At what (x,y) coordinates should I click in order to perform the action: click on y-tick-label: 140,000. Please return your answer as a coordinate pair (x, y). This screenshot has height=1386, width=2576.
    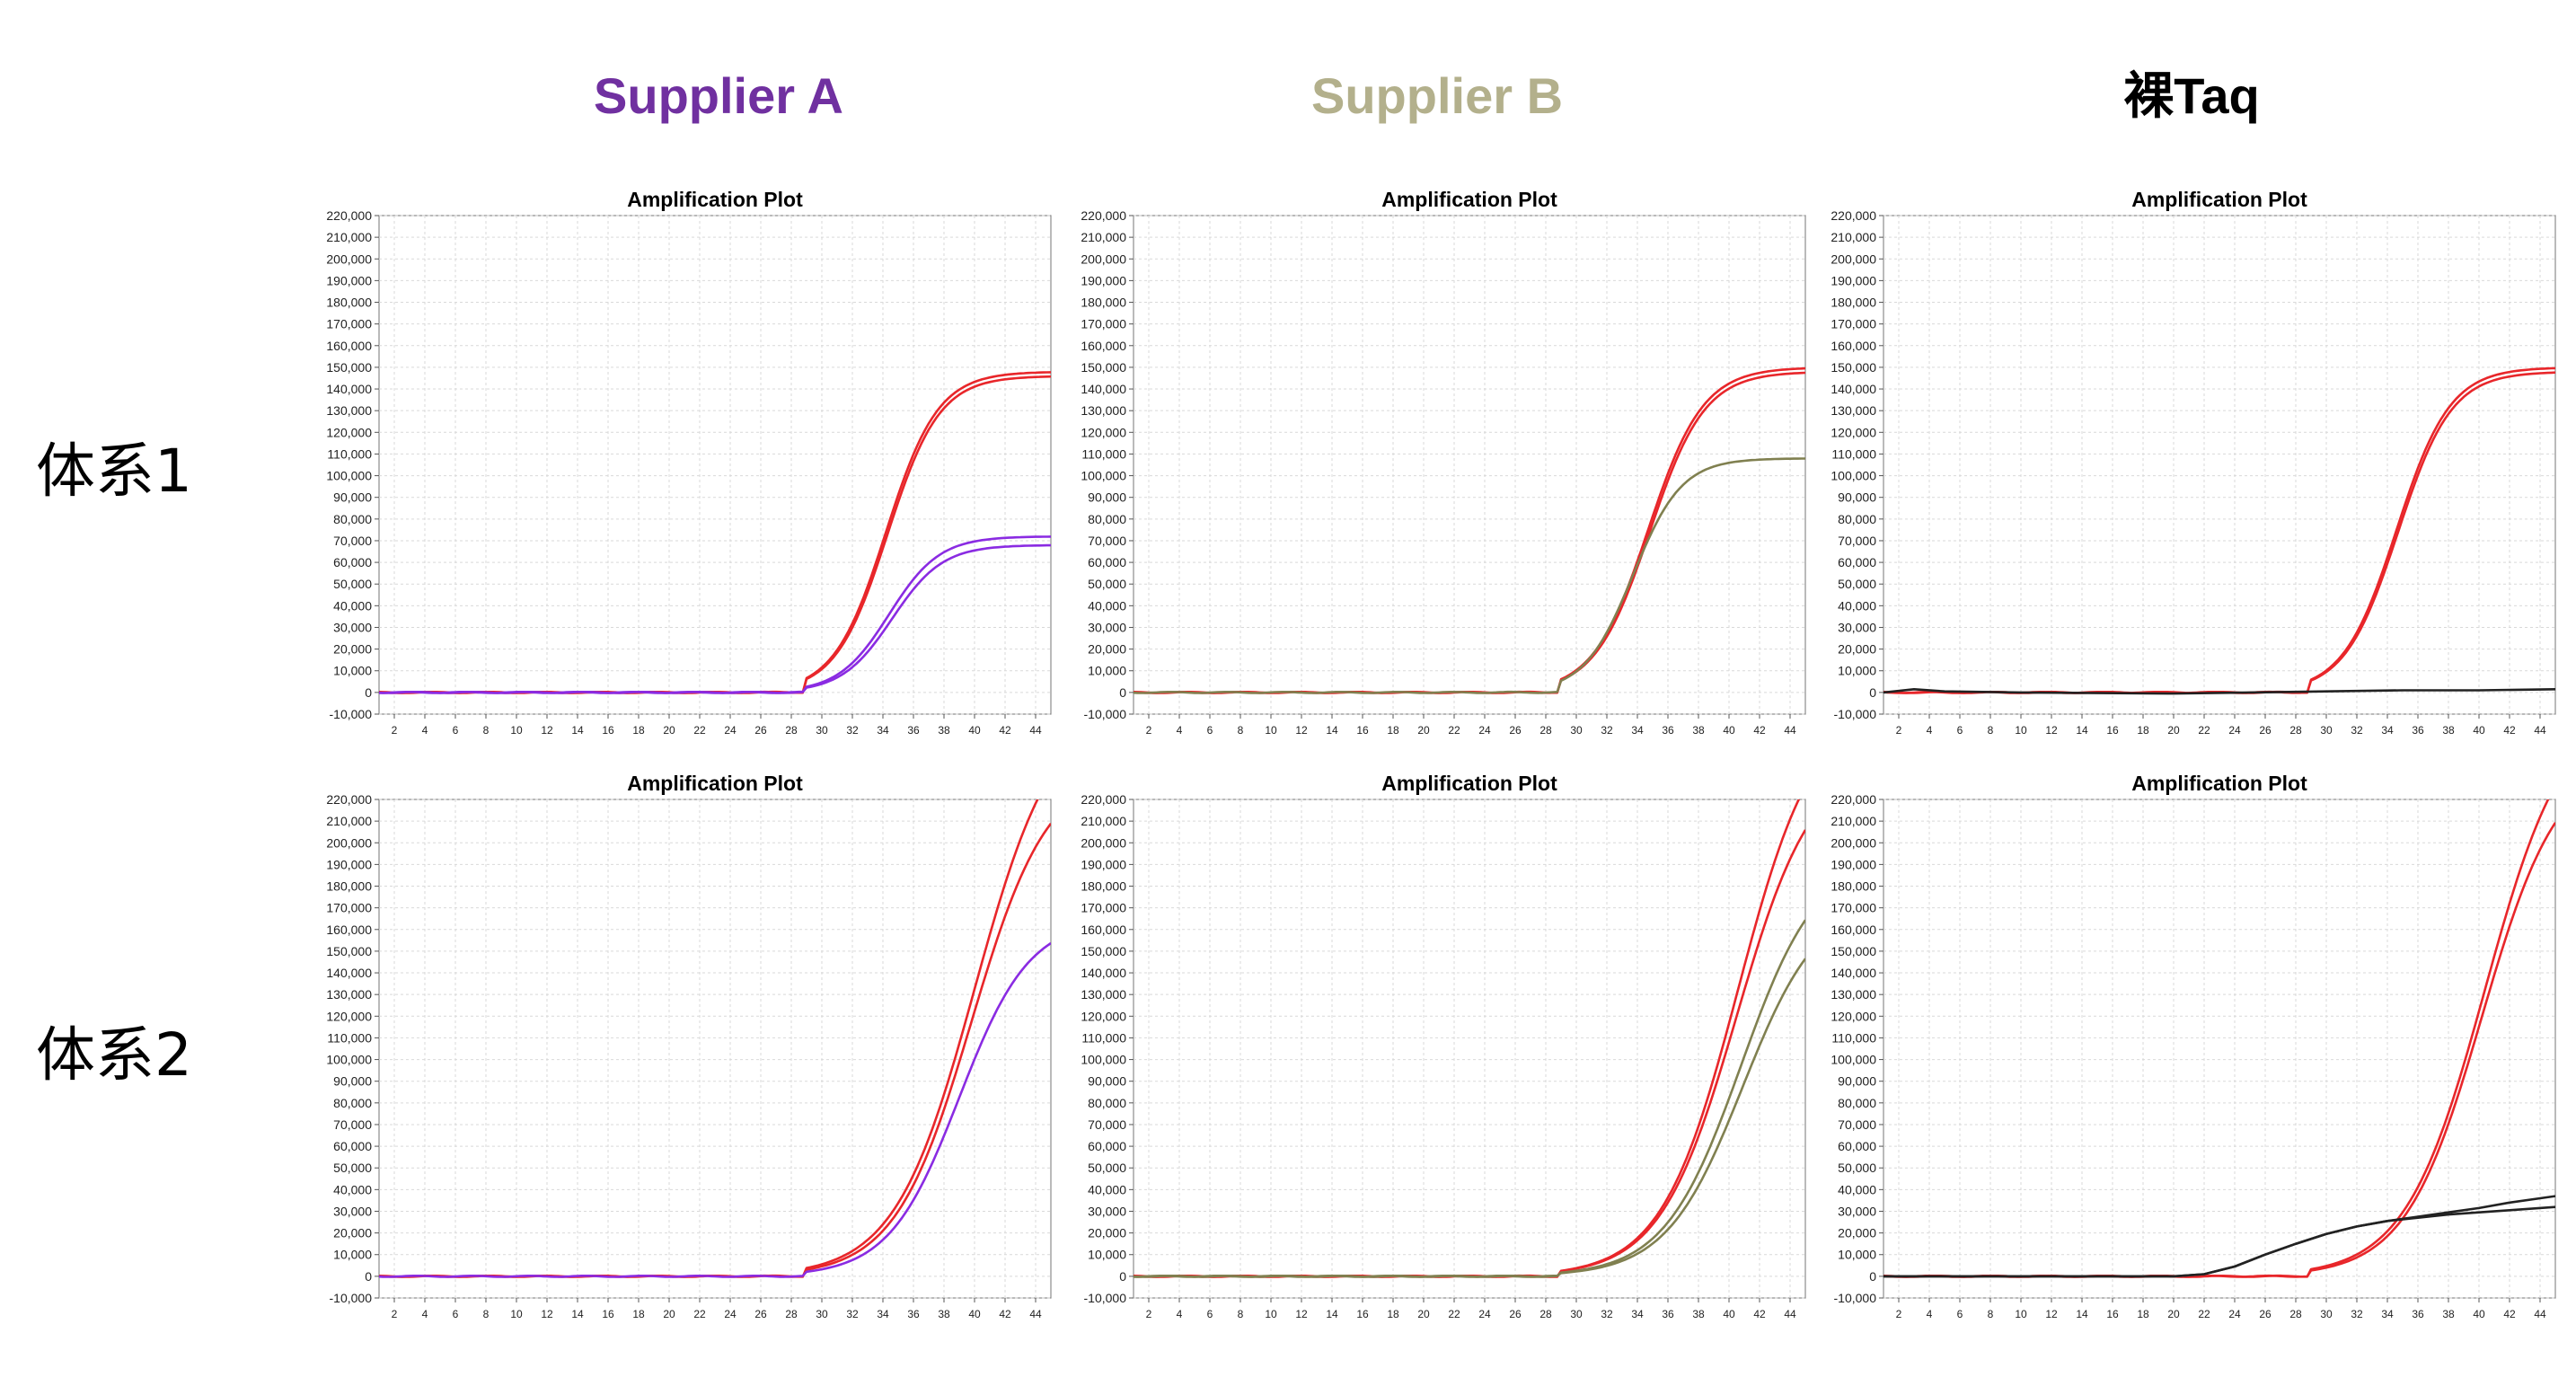
    Looking at the image, I should click on (349, 973).